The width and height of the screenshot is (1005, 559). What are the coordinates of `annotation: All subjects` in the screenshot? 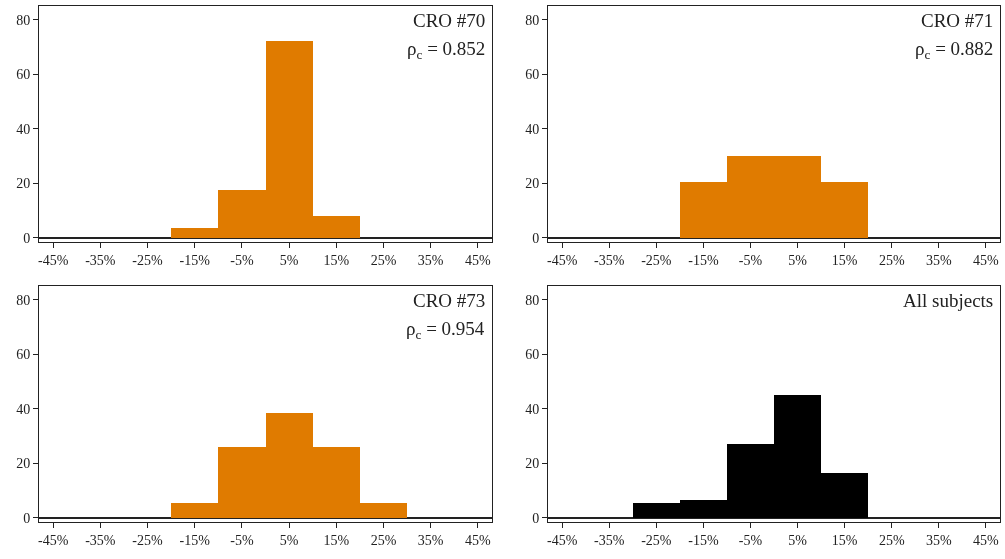 It's located at (948, 300).